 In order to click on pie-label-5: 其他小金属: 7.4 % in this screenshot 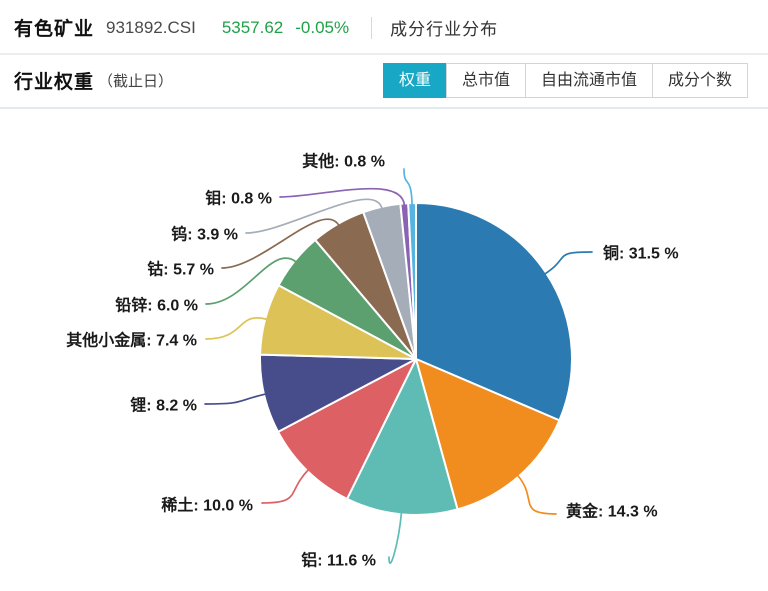, I will do `click(131, 340)`.